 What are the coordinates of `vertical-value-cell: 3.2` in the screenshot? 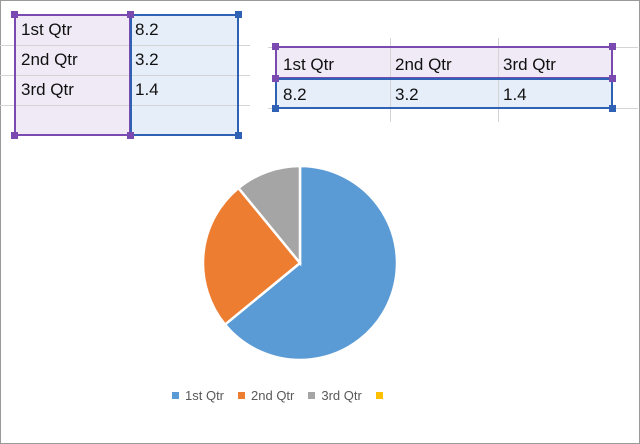 It's located at (147, 59).